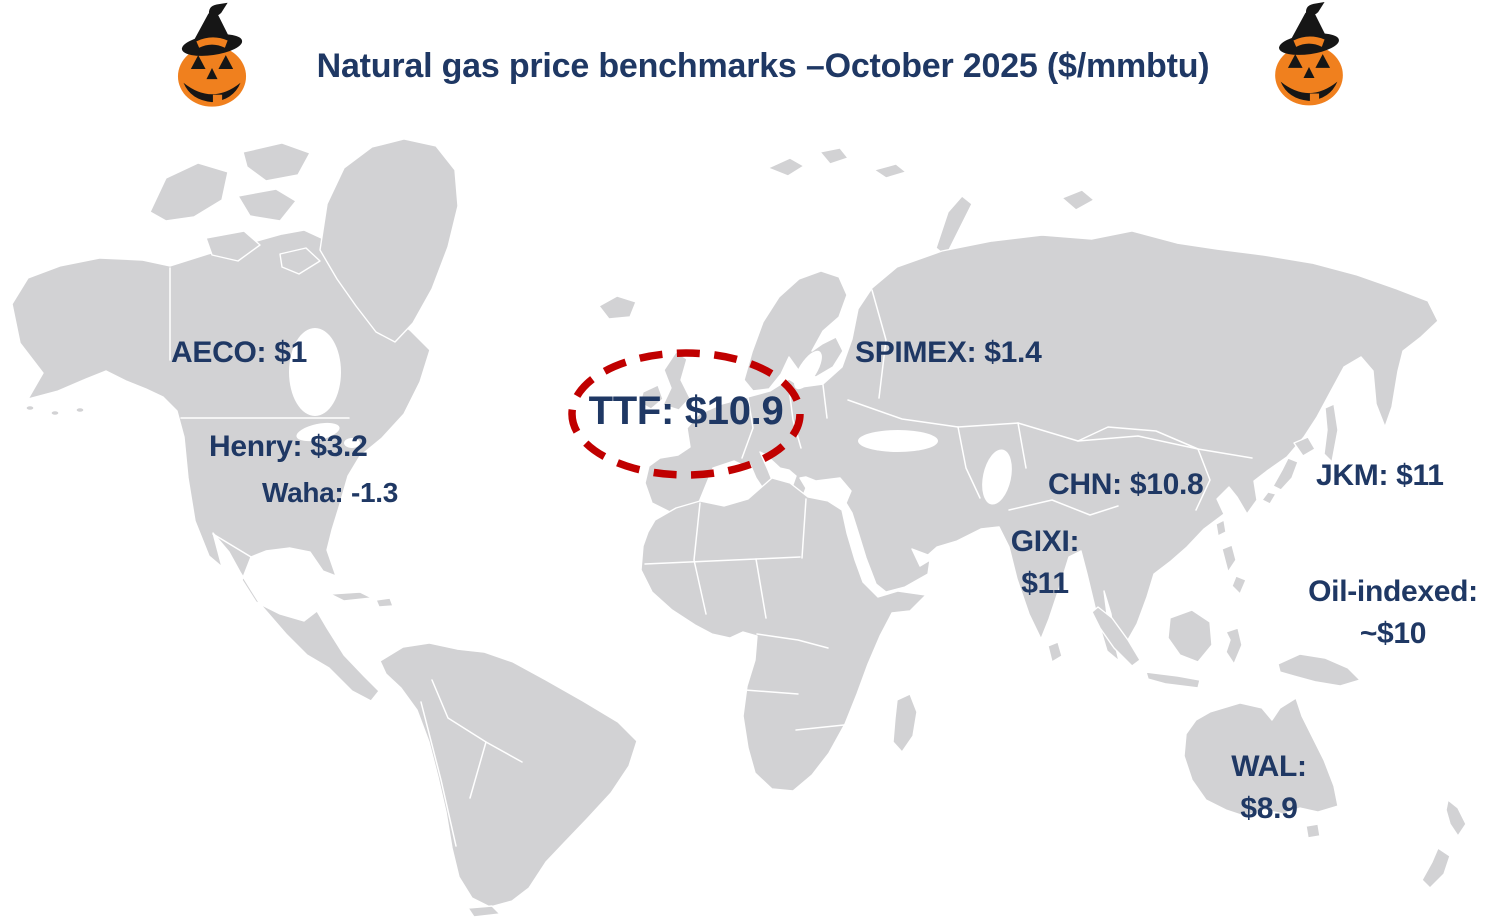  What do you see at coordinates (1138, 438) in the screenshot?
I see `border-mongolia` at bounding box center [1138, 438].